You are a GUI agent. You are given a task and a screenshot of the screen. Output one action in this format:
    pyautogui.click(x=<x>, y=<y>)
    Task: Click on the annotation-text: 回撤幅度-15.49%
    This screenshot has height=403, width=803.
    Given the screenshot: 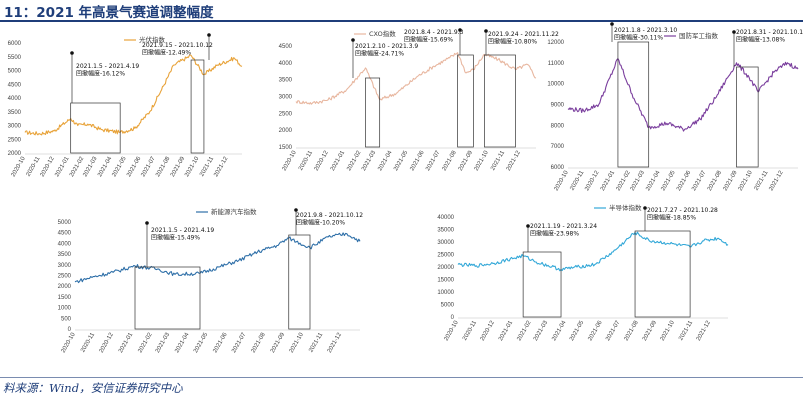 What is the action you would take?
    pyautogui.click(x=175, y=238)
    